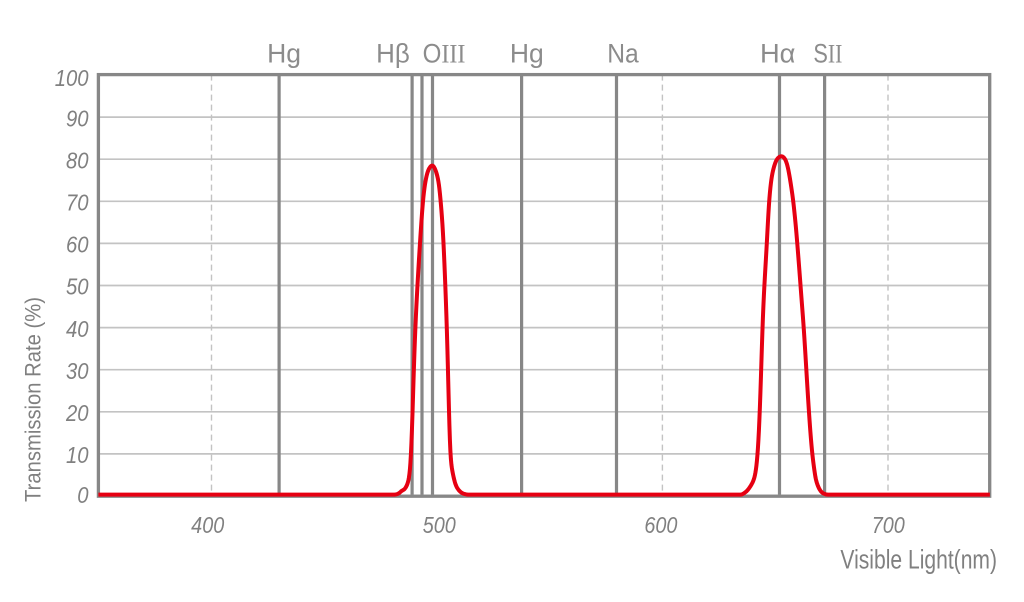  I want to click on svg-text: 0, so click(82, 495).